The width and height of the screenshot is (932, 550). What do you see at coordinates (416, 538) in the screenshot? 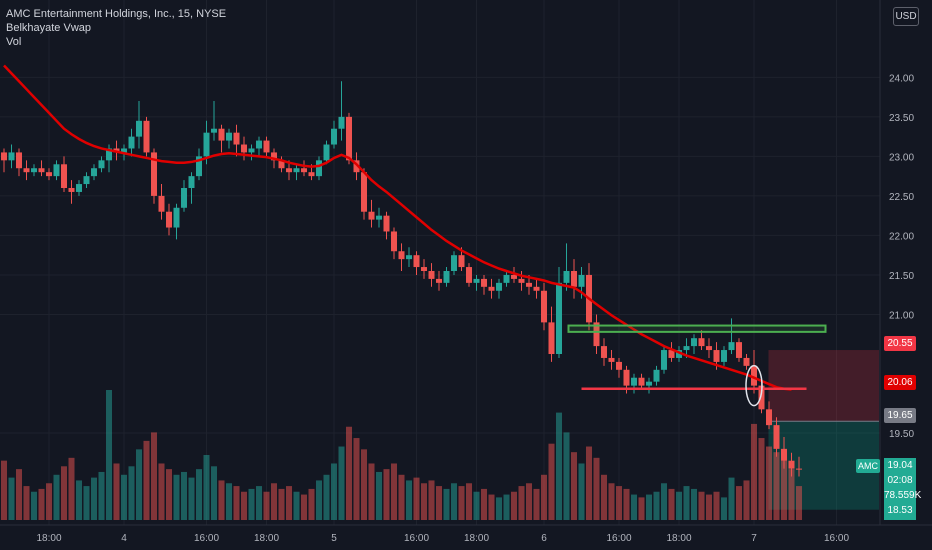
I see `x-tick-label: 16:00` at bounding box center [416, 538].